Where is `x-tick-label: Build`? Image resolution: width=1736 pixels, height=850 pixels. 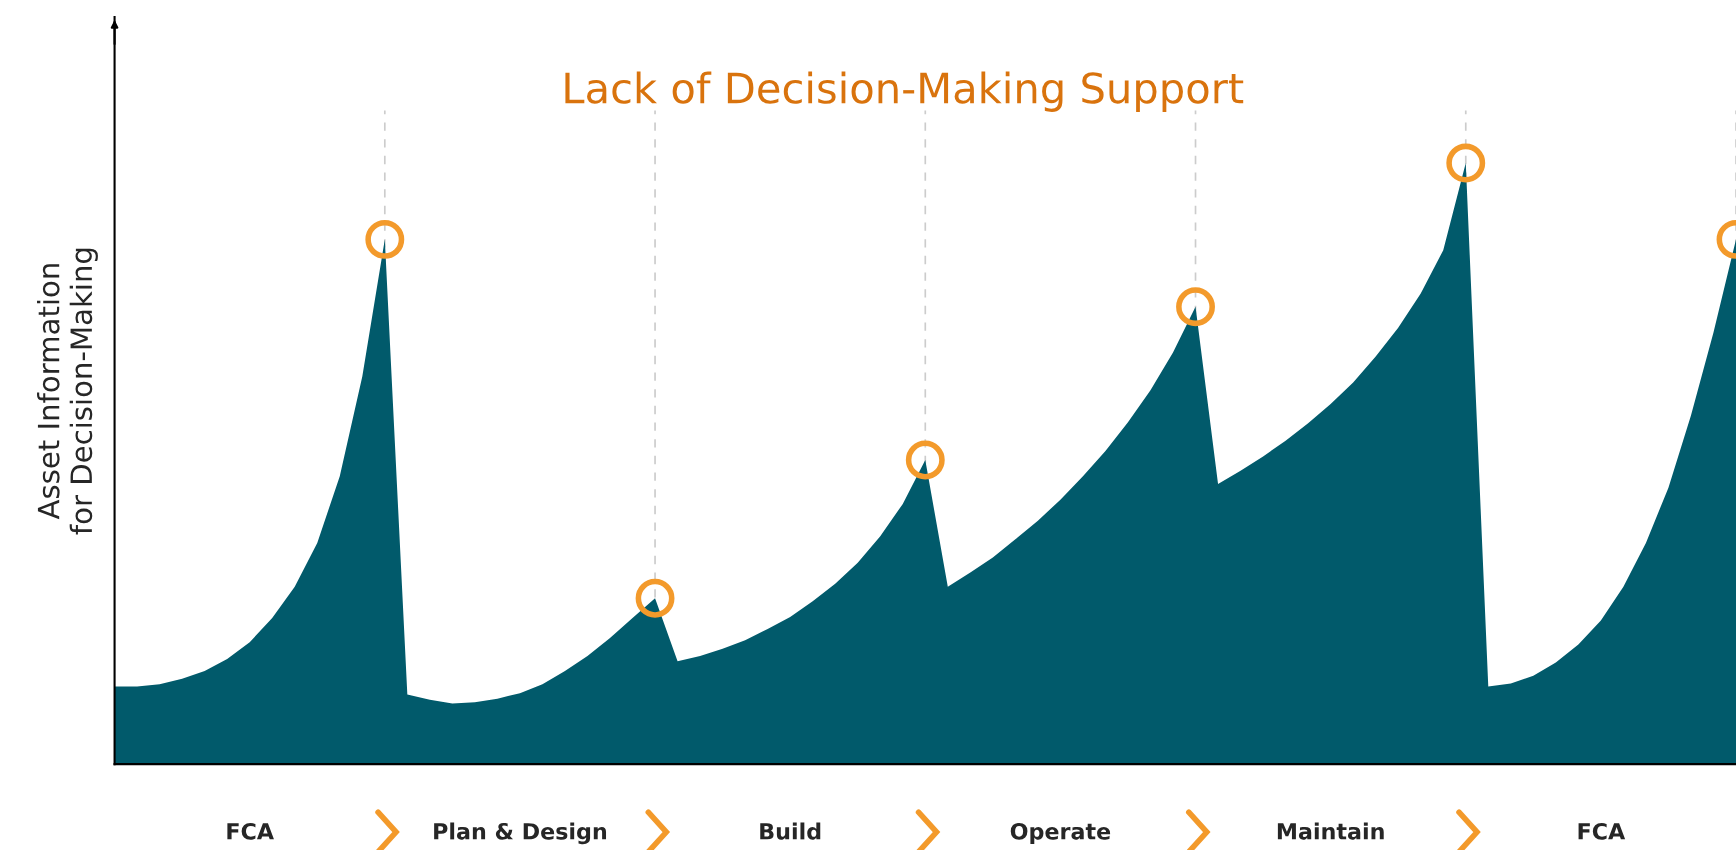 x-tick-label: Build is located at coordinates (790, 831).